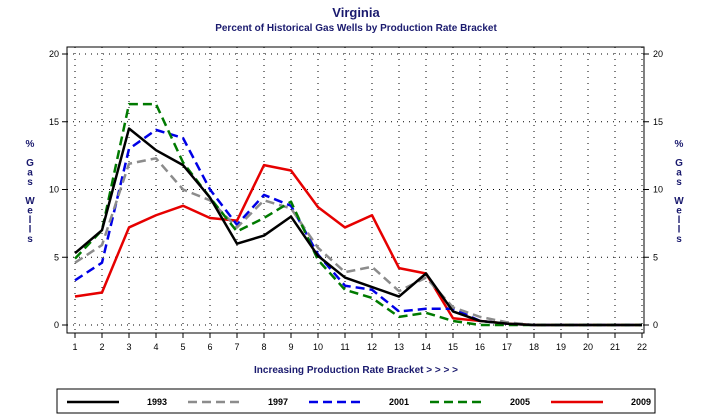  What do you see at coordinates (155, 347) in the screenshot?
I see `x-tick-label: 4` at bounding box center [155, 347].